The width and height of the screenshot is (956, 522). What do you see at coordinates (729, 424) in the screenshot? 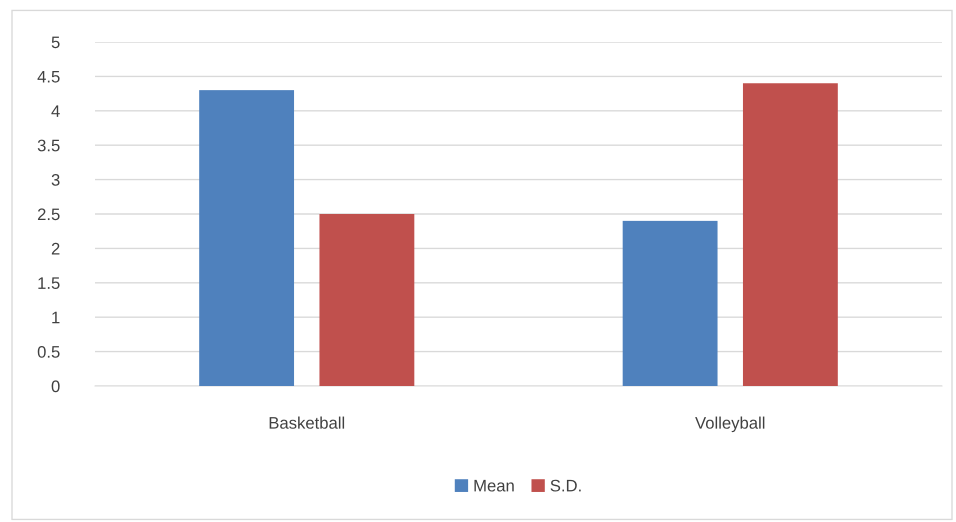
I see `x-tick-label: Volleyball` at bounding box center [729, 424].